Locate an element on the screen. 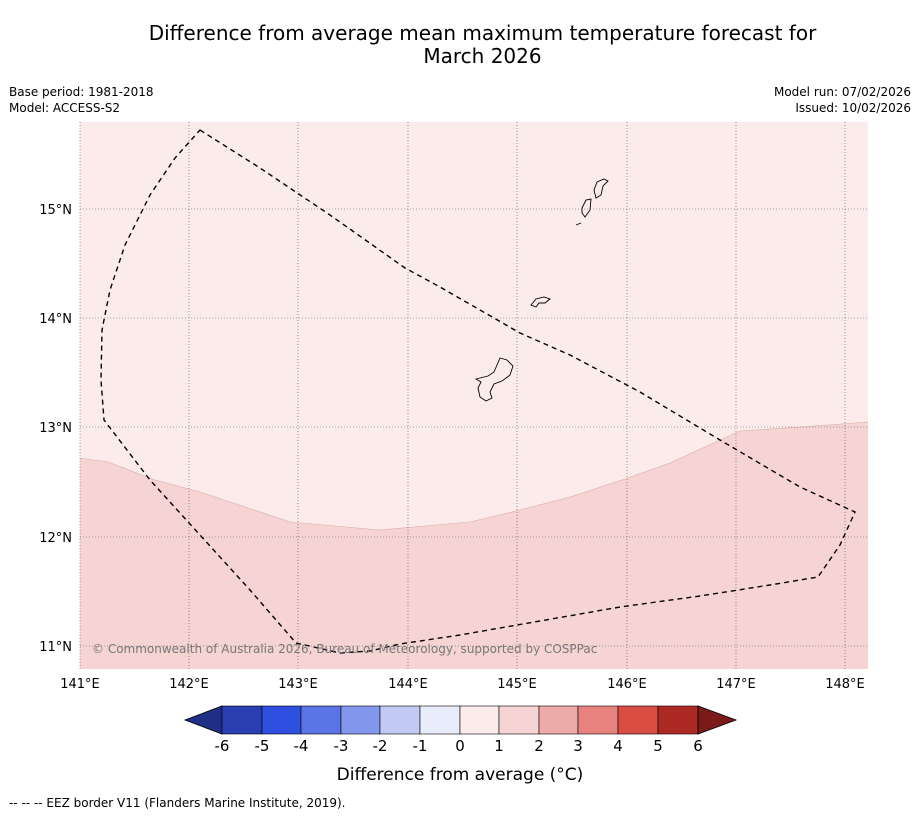 Image resolution: width=919 pixels, height=816 pixels. model-run: Model run: 07/02/2026 is located at coordinates (842, 92).